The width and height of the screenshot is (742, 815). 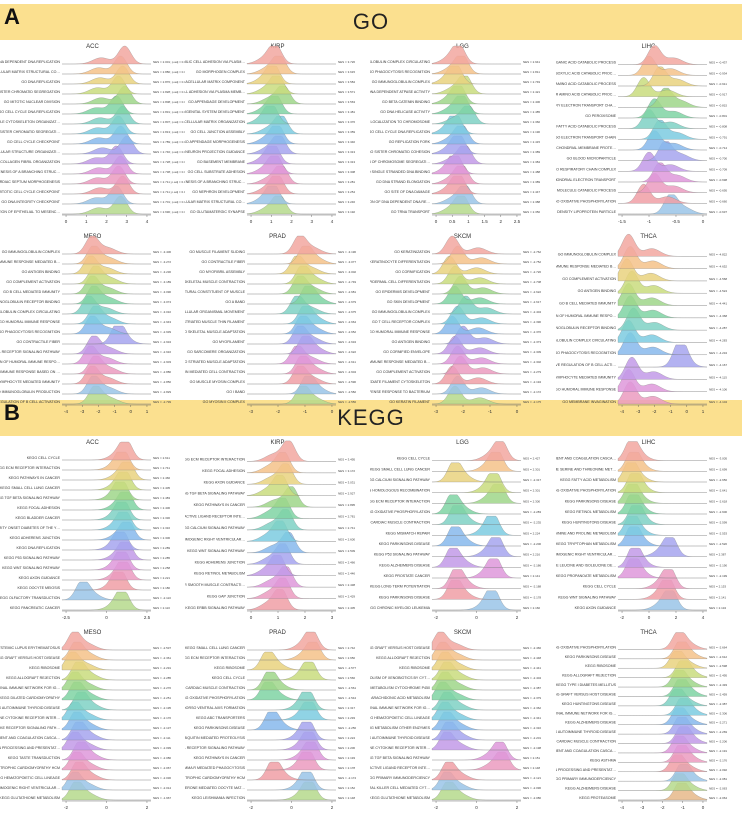 What do you see at coordinates (346, 585) in the screenshot?
I see `nes-label: NES = 2.438` at bounding box center [346, 585].